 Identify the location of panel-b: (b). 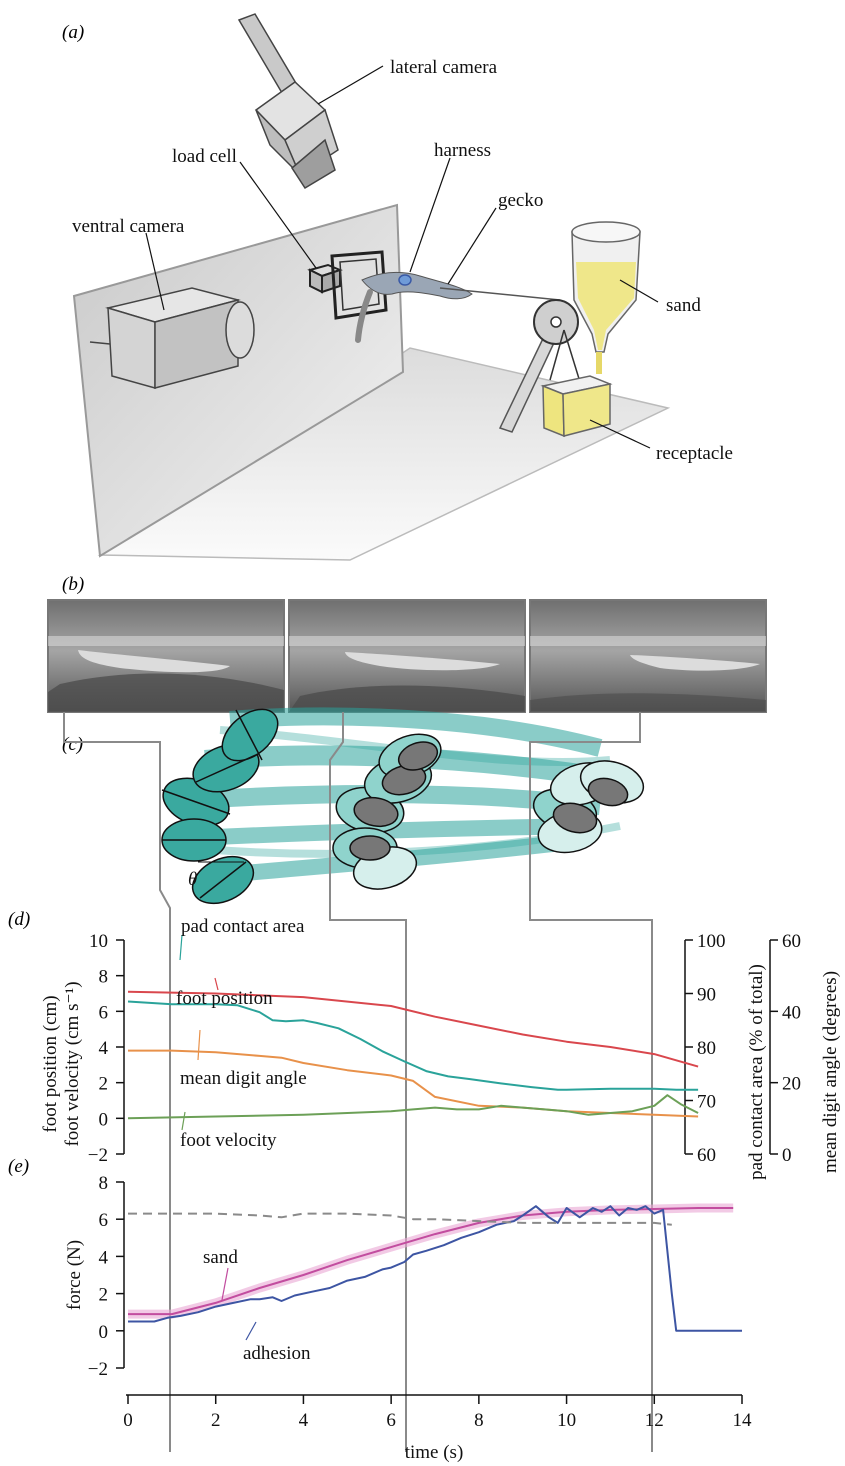
(407, 643).